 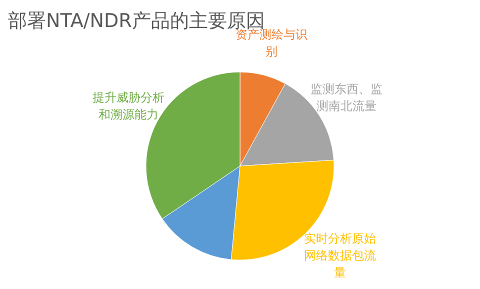 What do you see at coordinates (346, 98) in the screenshot?
I see `slice-label: 监测东西、监测南北流量` at bounding box center [346, 98].